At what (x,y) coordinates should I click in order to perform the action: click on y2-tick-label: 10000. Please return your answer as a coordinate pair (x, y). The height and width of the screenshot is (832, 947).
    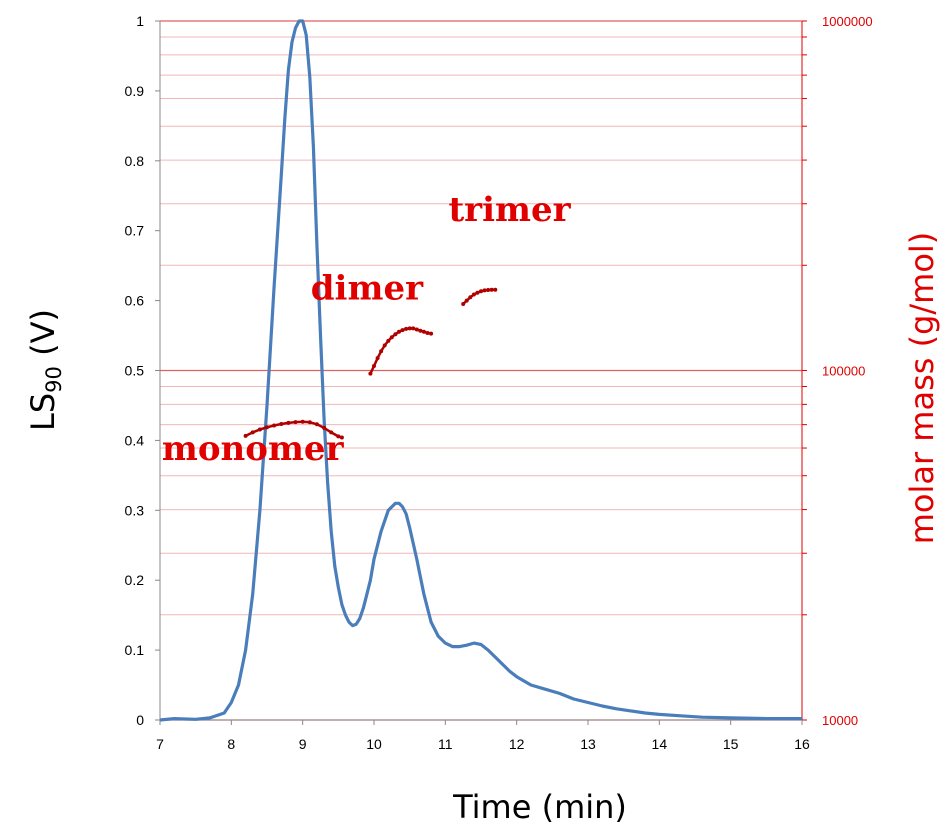
    Looking at the image, I should click on (840, 720).